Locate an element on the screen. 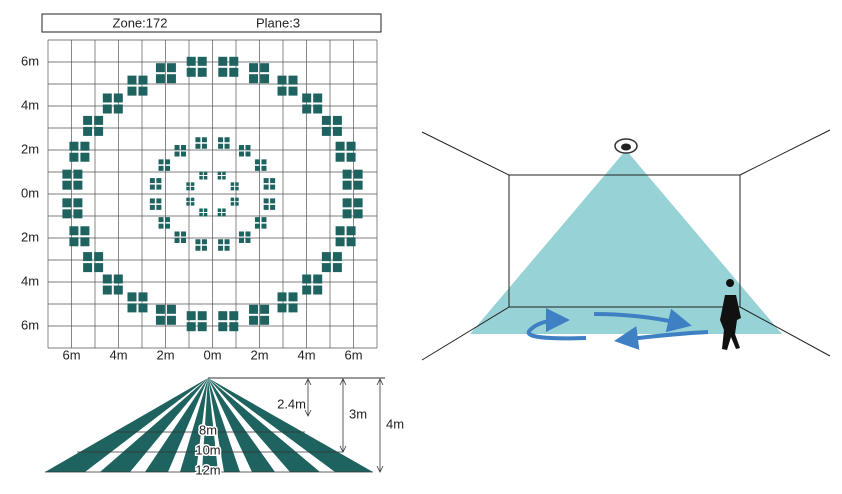  side-view: 2.4m 3m 4m 8m 10m 12m is located at coordinates (224, 428).